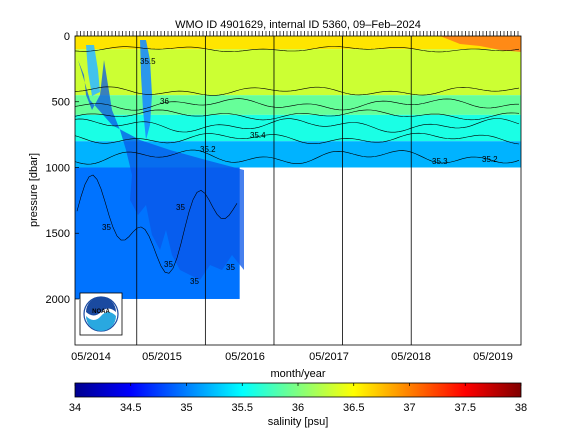 The width and height of the screenshot is (576, 432). Describe the element at coordinates (161, 170) in the screenshot. I see `deep-water-blue-tongue` at that location.